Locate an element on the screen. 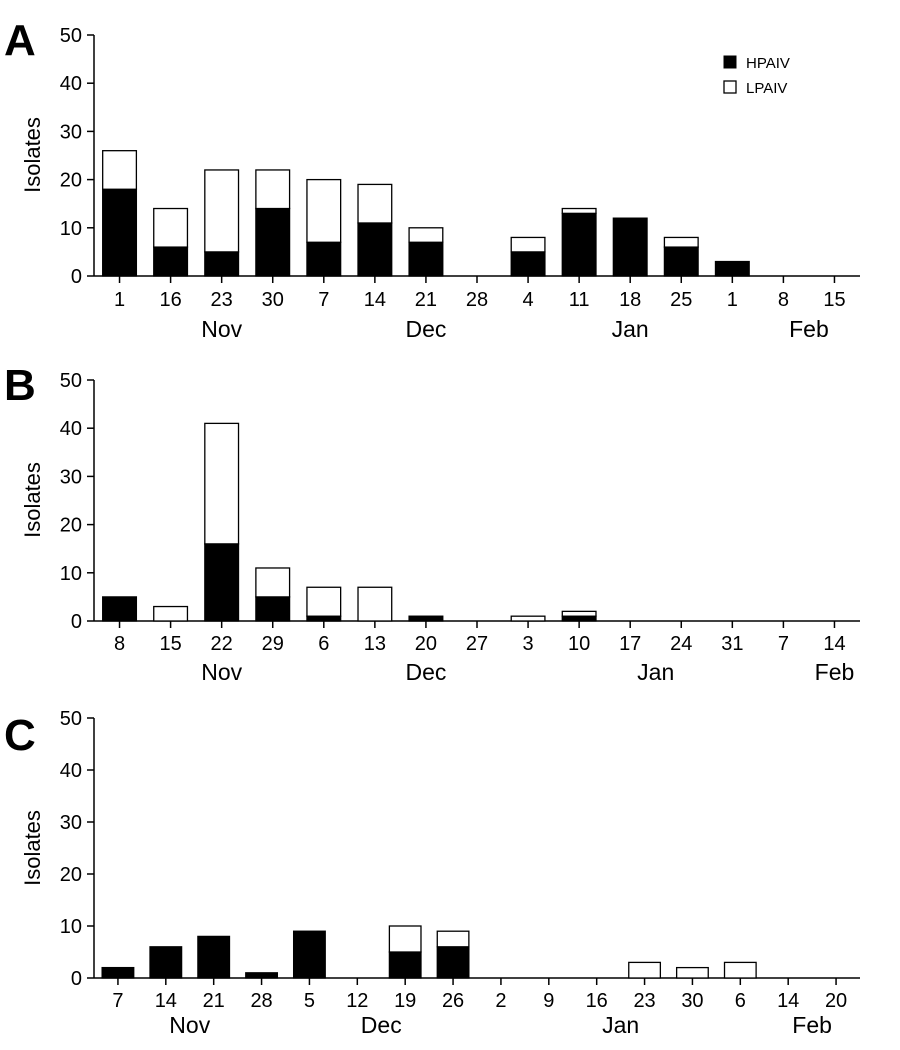 This screenshot has width=900, height=1050. y-tick-label: 10 is located at coordinates (71, 574).